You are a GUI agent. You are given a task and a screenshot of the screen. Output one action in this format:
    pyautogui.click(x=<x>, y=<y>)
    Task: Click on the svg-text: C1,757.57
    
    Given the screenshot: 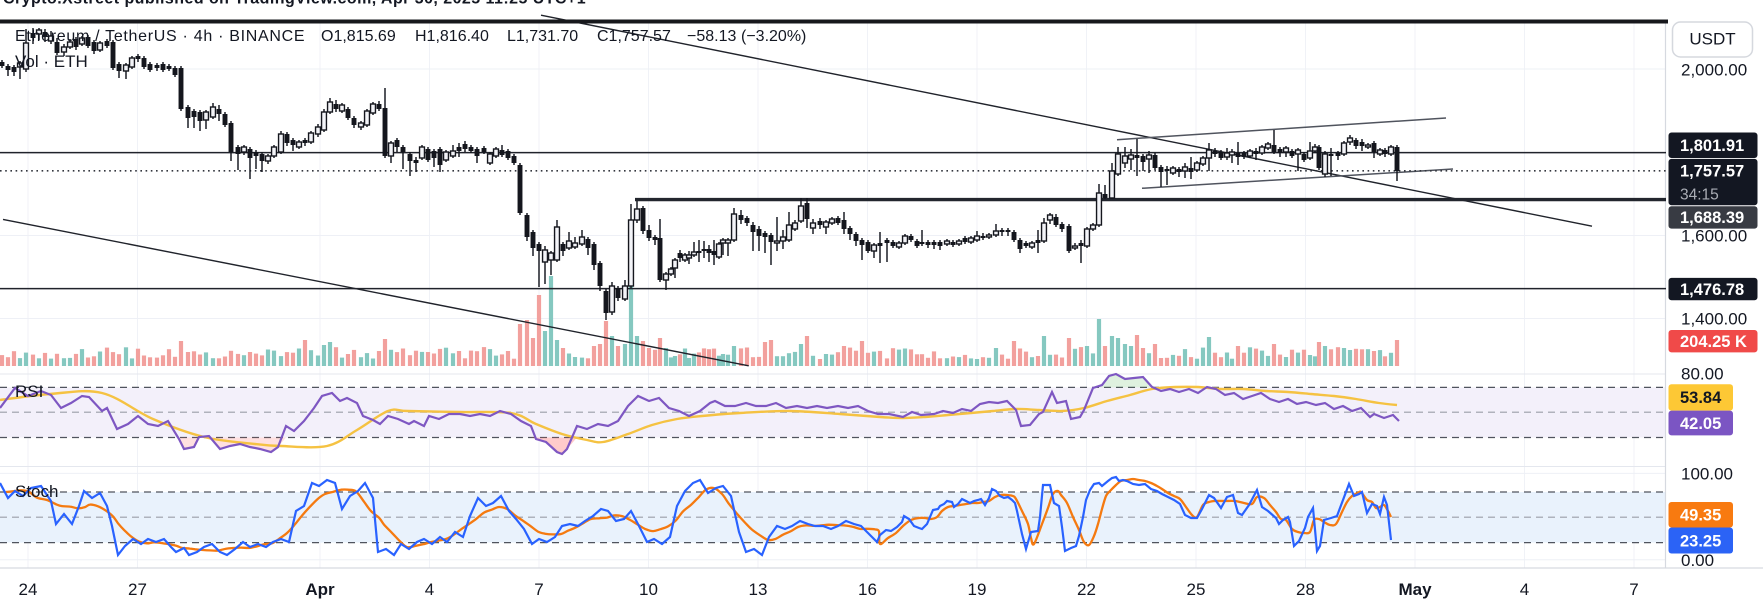 What is the action you would take?
    pyautogui.click(x=634, y=36)
    